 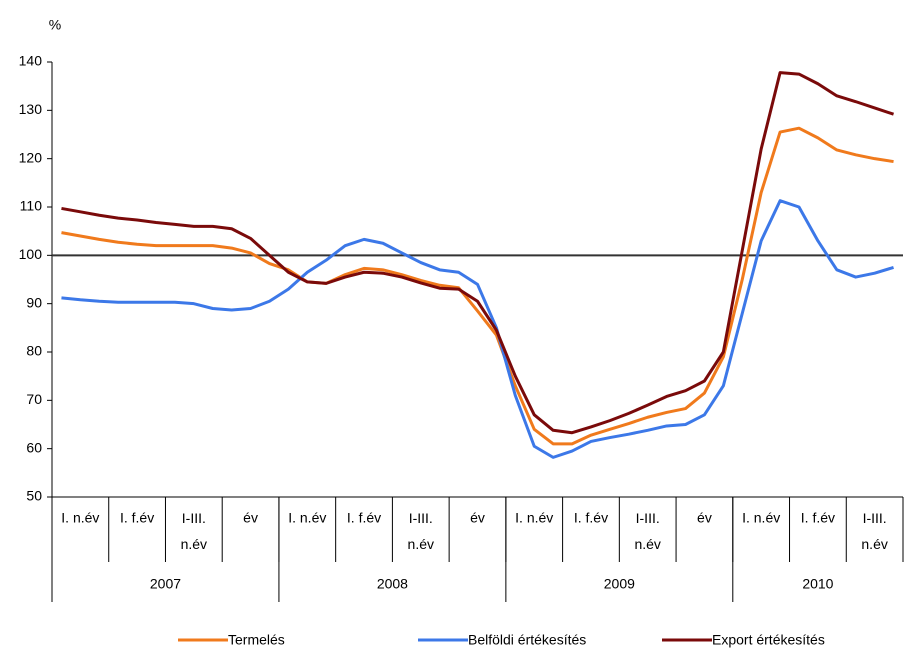 I want to click on legend-label: Termelés, so click(x=256, y=640).